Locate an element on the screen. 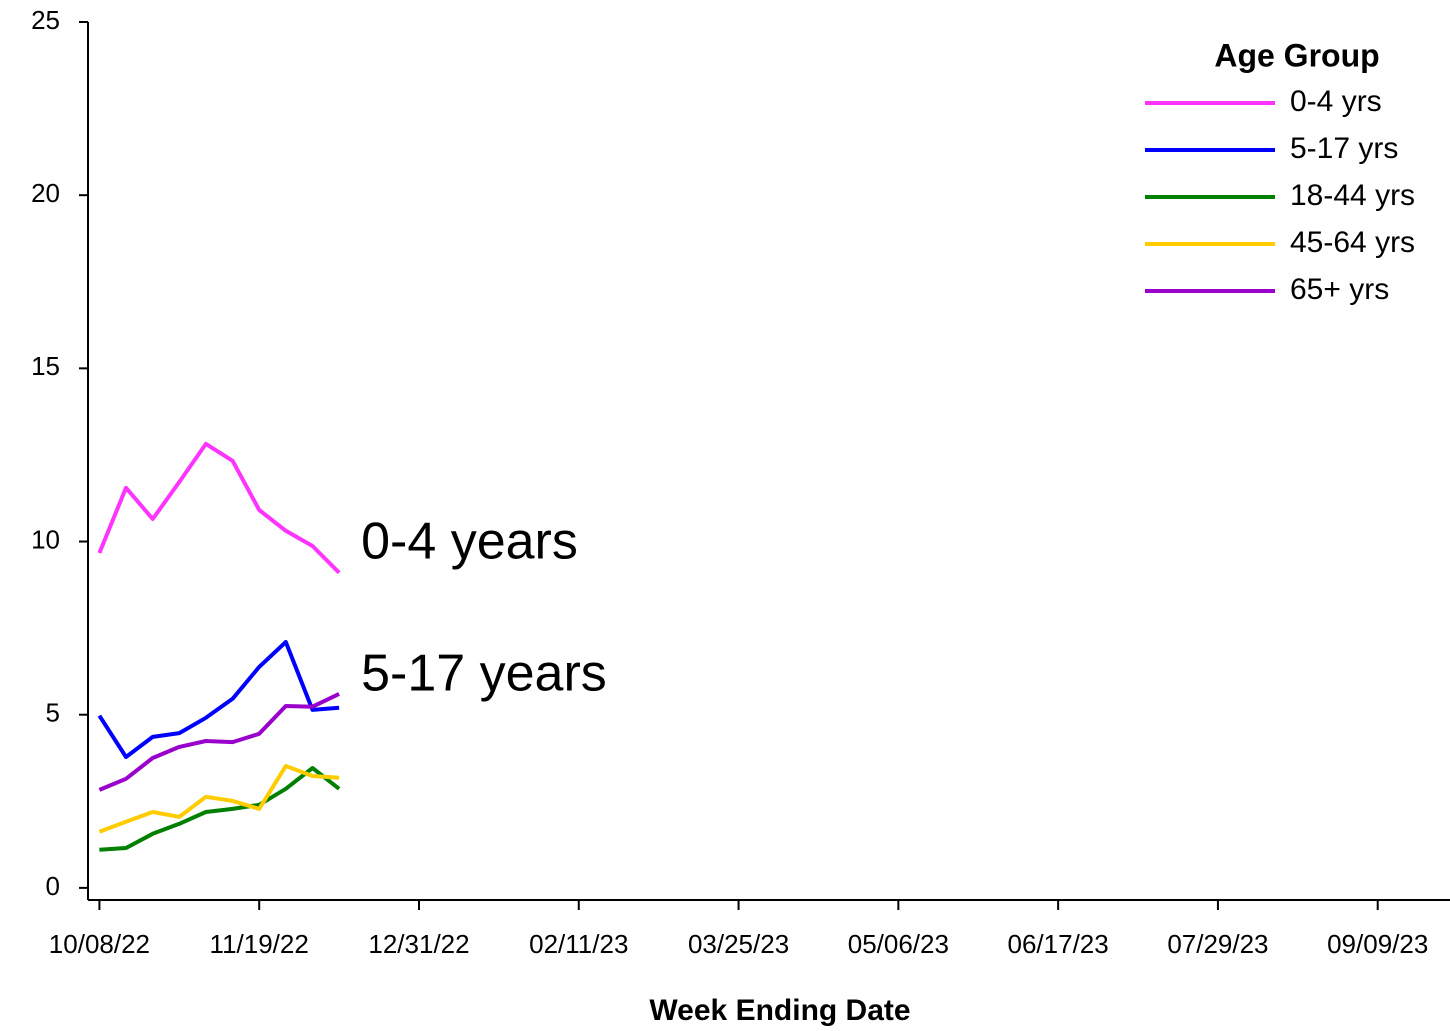  annotation: 5-17 years is located at coordinates (484, 674).